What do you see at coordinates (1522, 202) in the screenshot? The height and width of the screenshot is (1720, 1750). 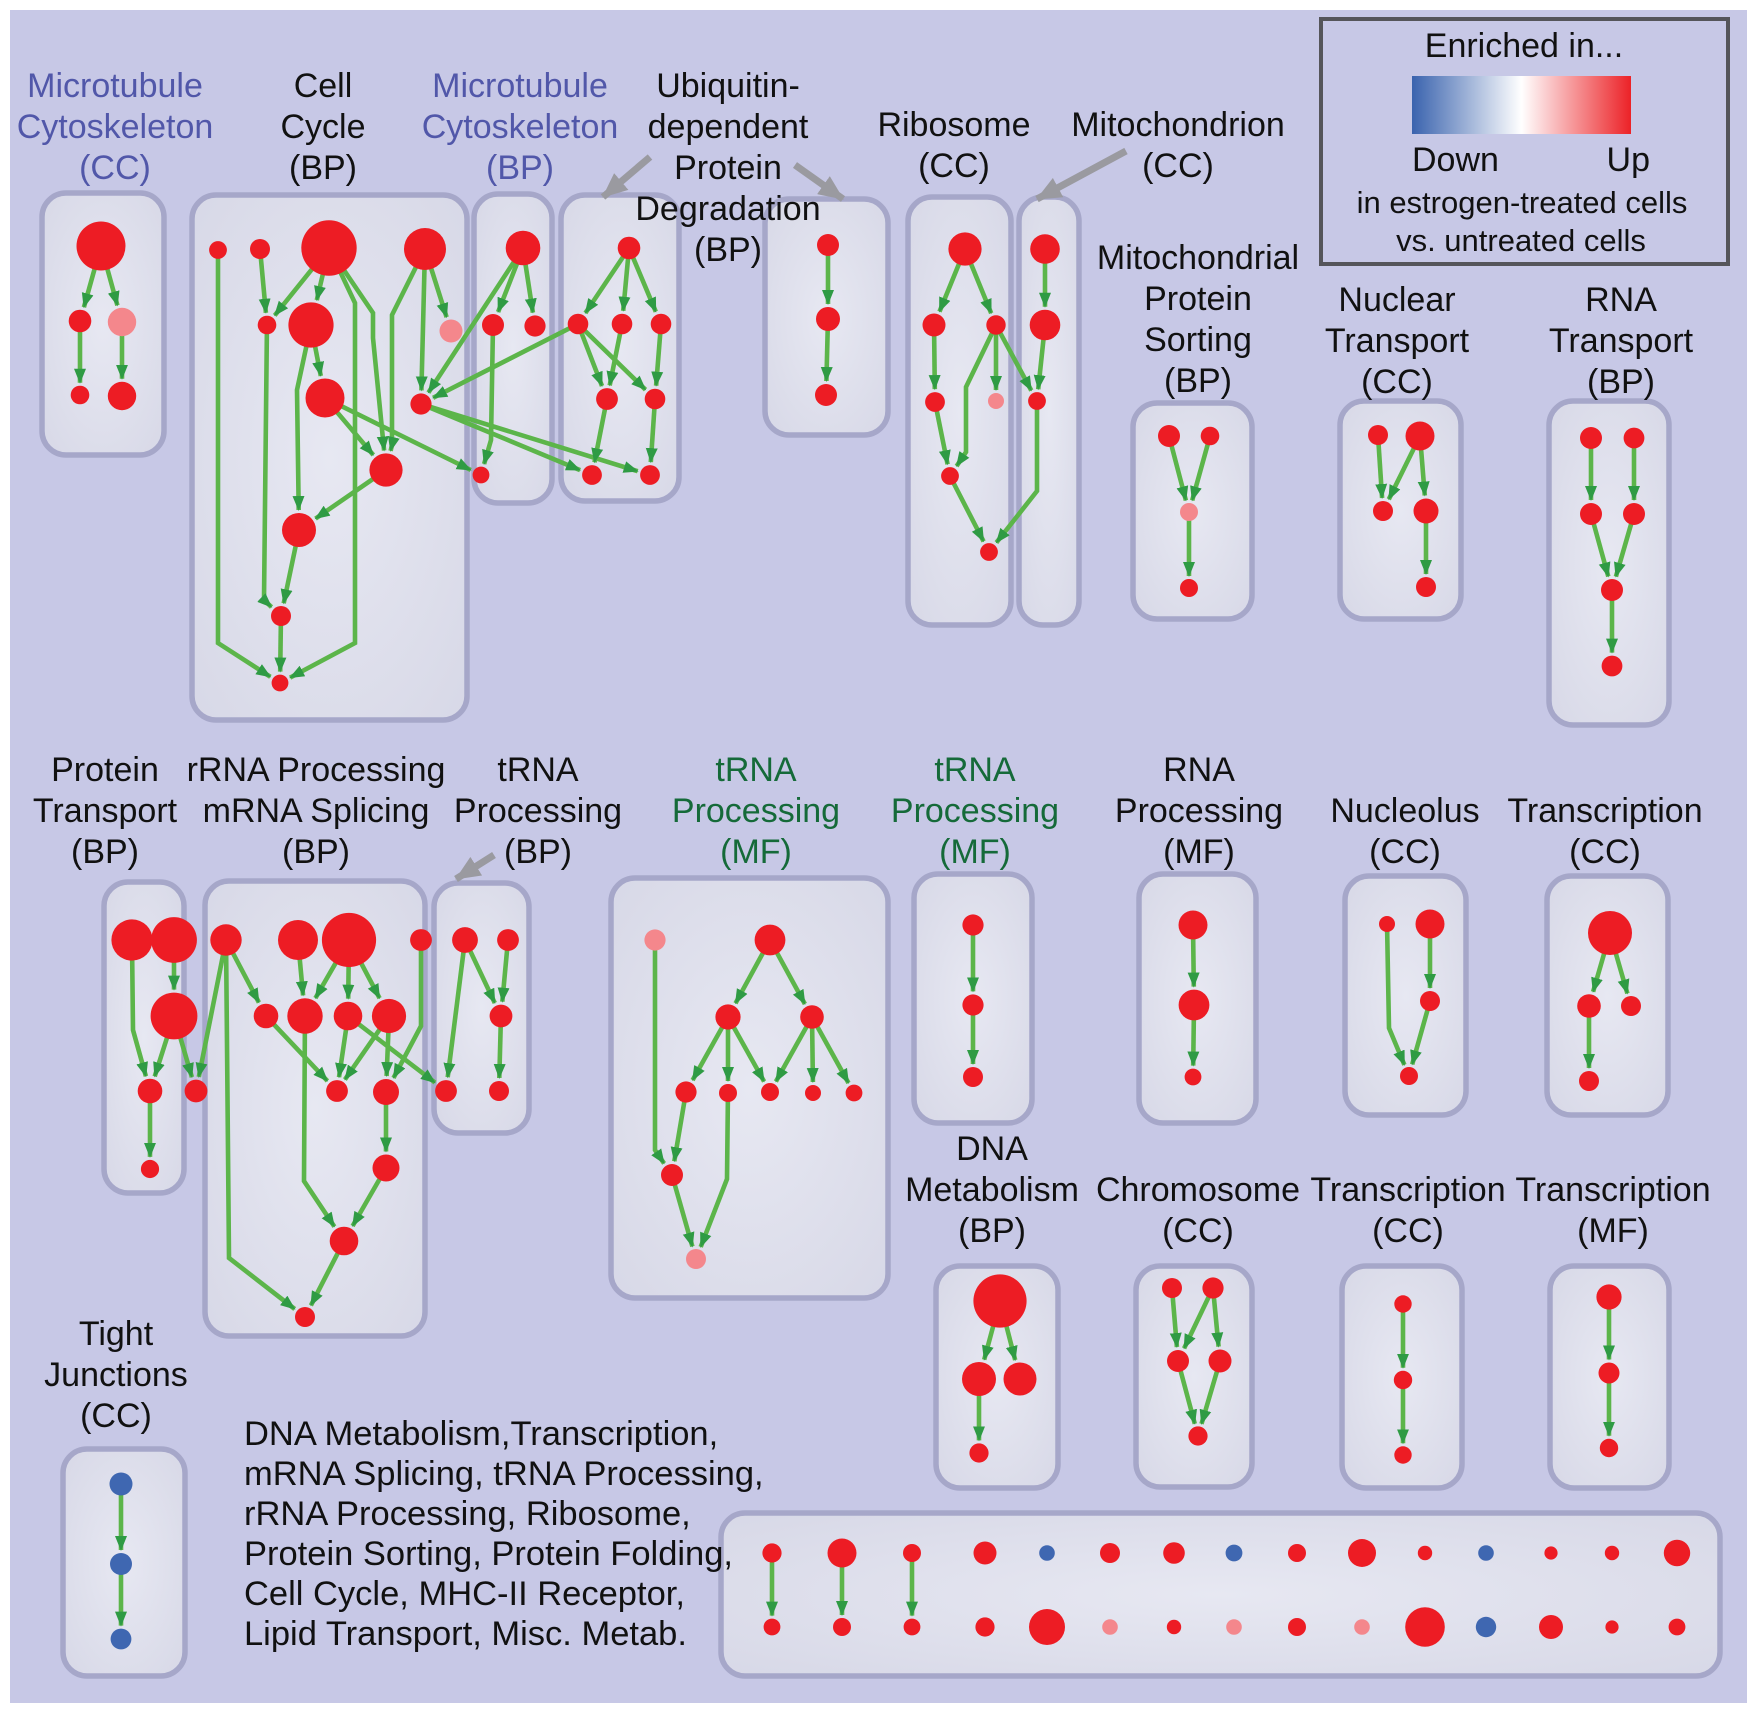 I see `svg-text: in estrogen-treated cells` at bounding box center [1522, 202].